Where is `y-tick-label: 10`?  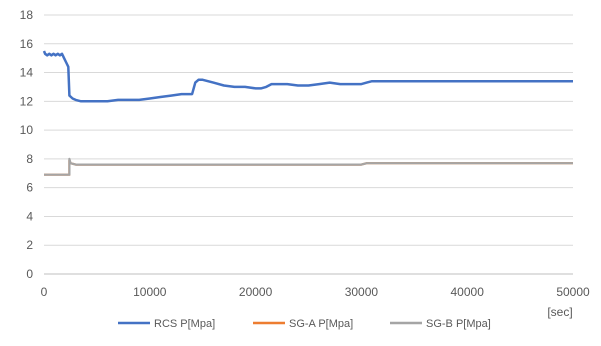 y-tick-label: 10 is located at coordinates (27, 130).